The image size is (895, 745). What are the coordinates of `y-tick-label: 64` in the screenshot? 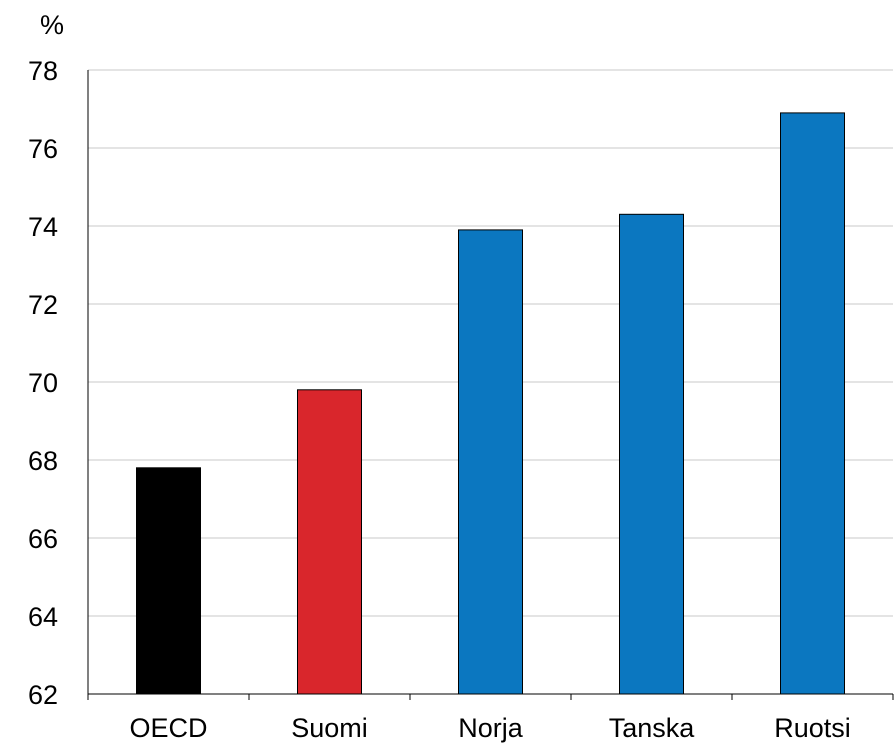 It's located at (43, 617).